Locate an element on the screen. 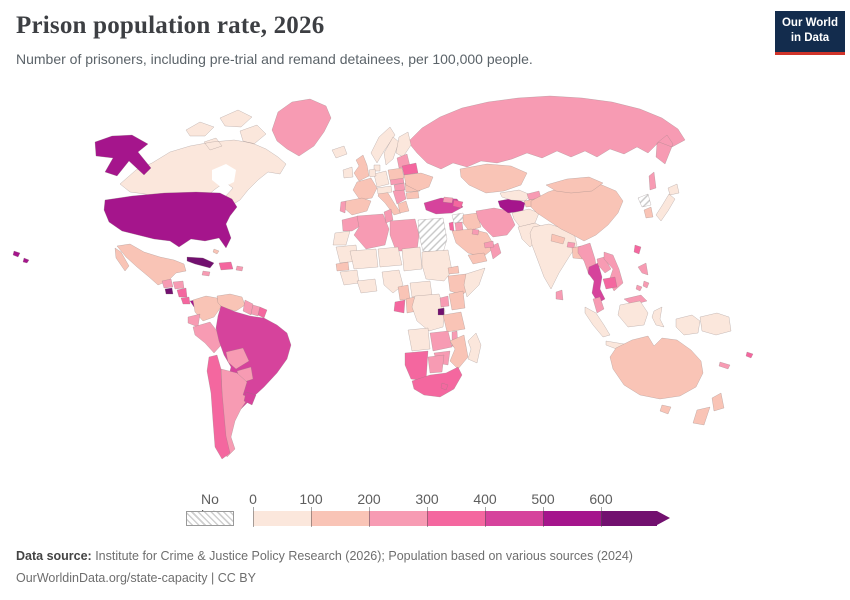 The image size is (850, 600). country-iraq is located at coordinates (472, 222).